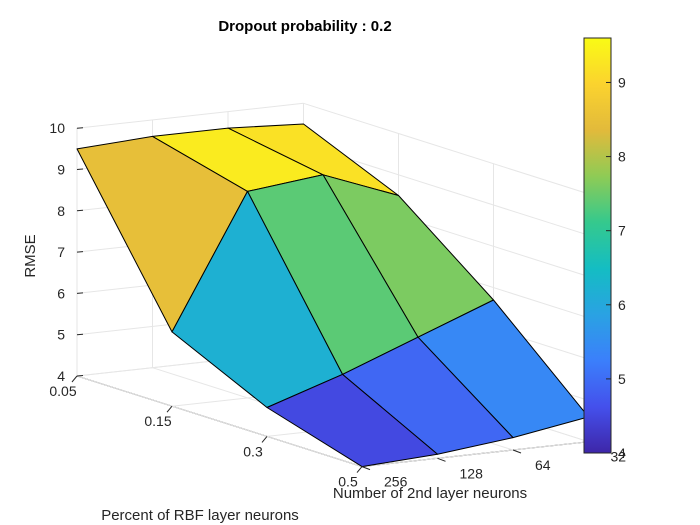 The height and width of the screenshot is (525, 700). Describe the element at coordinates (543, 465) in the screenshot. I see `x-tick-label: 64` at that location.